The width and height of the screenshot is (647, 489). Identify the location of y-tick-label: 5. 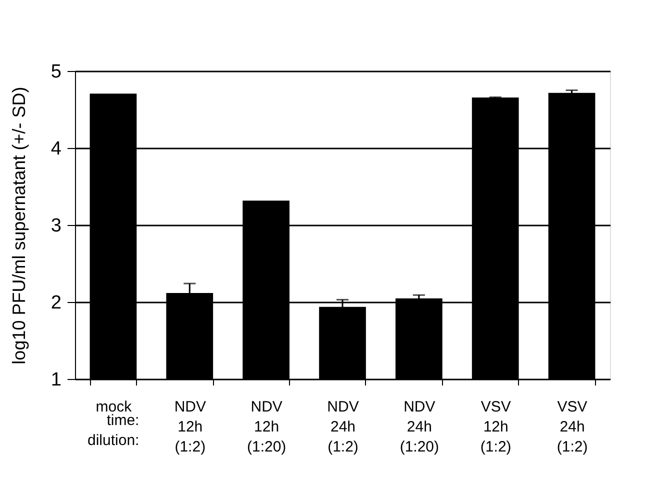
(56, 72).